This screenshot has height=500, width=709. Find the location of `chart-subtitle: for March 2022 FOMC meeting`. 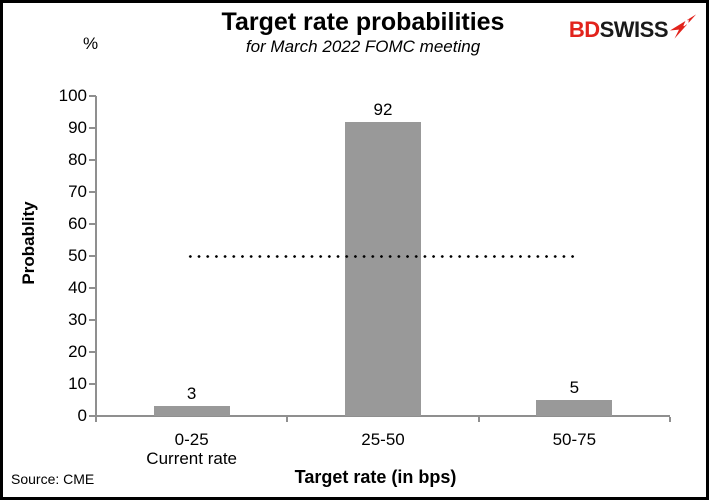

chart-subtitle: for March 2022 FOMC meeting is located at coordinates (363, 46).